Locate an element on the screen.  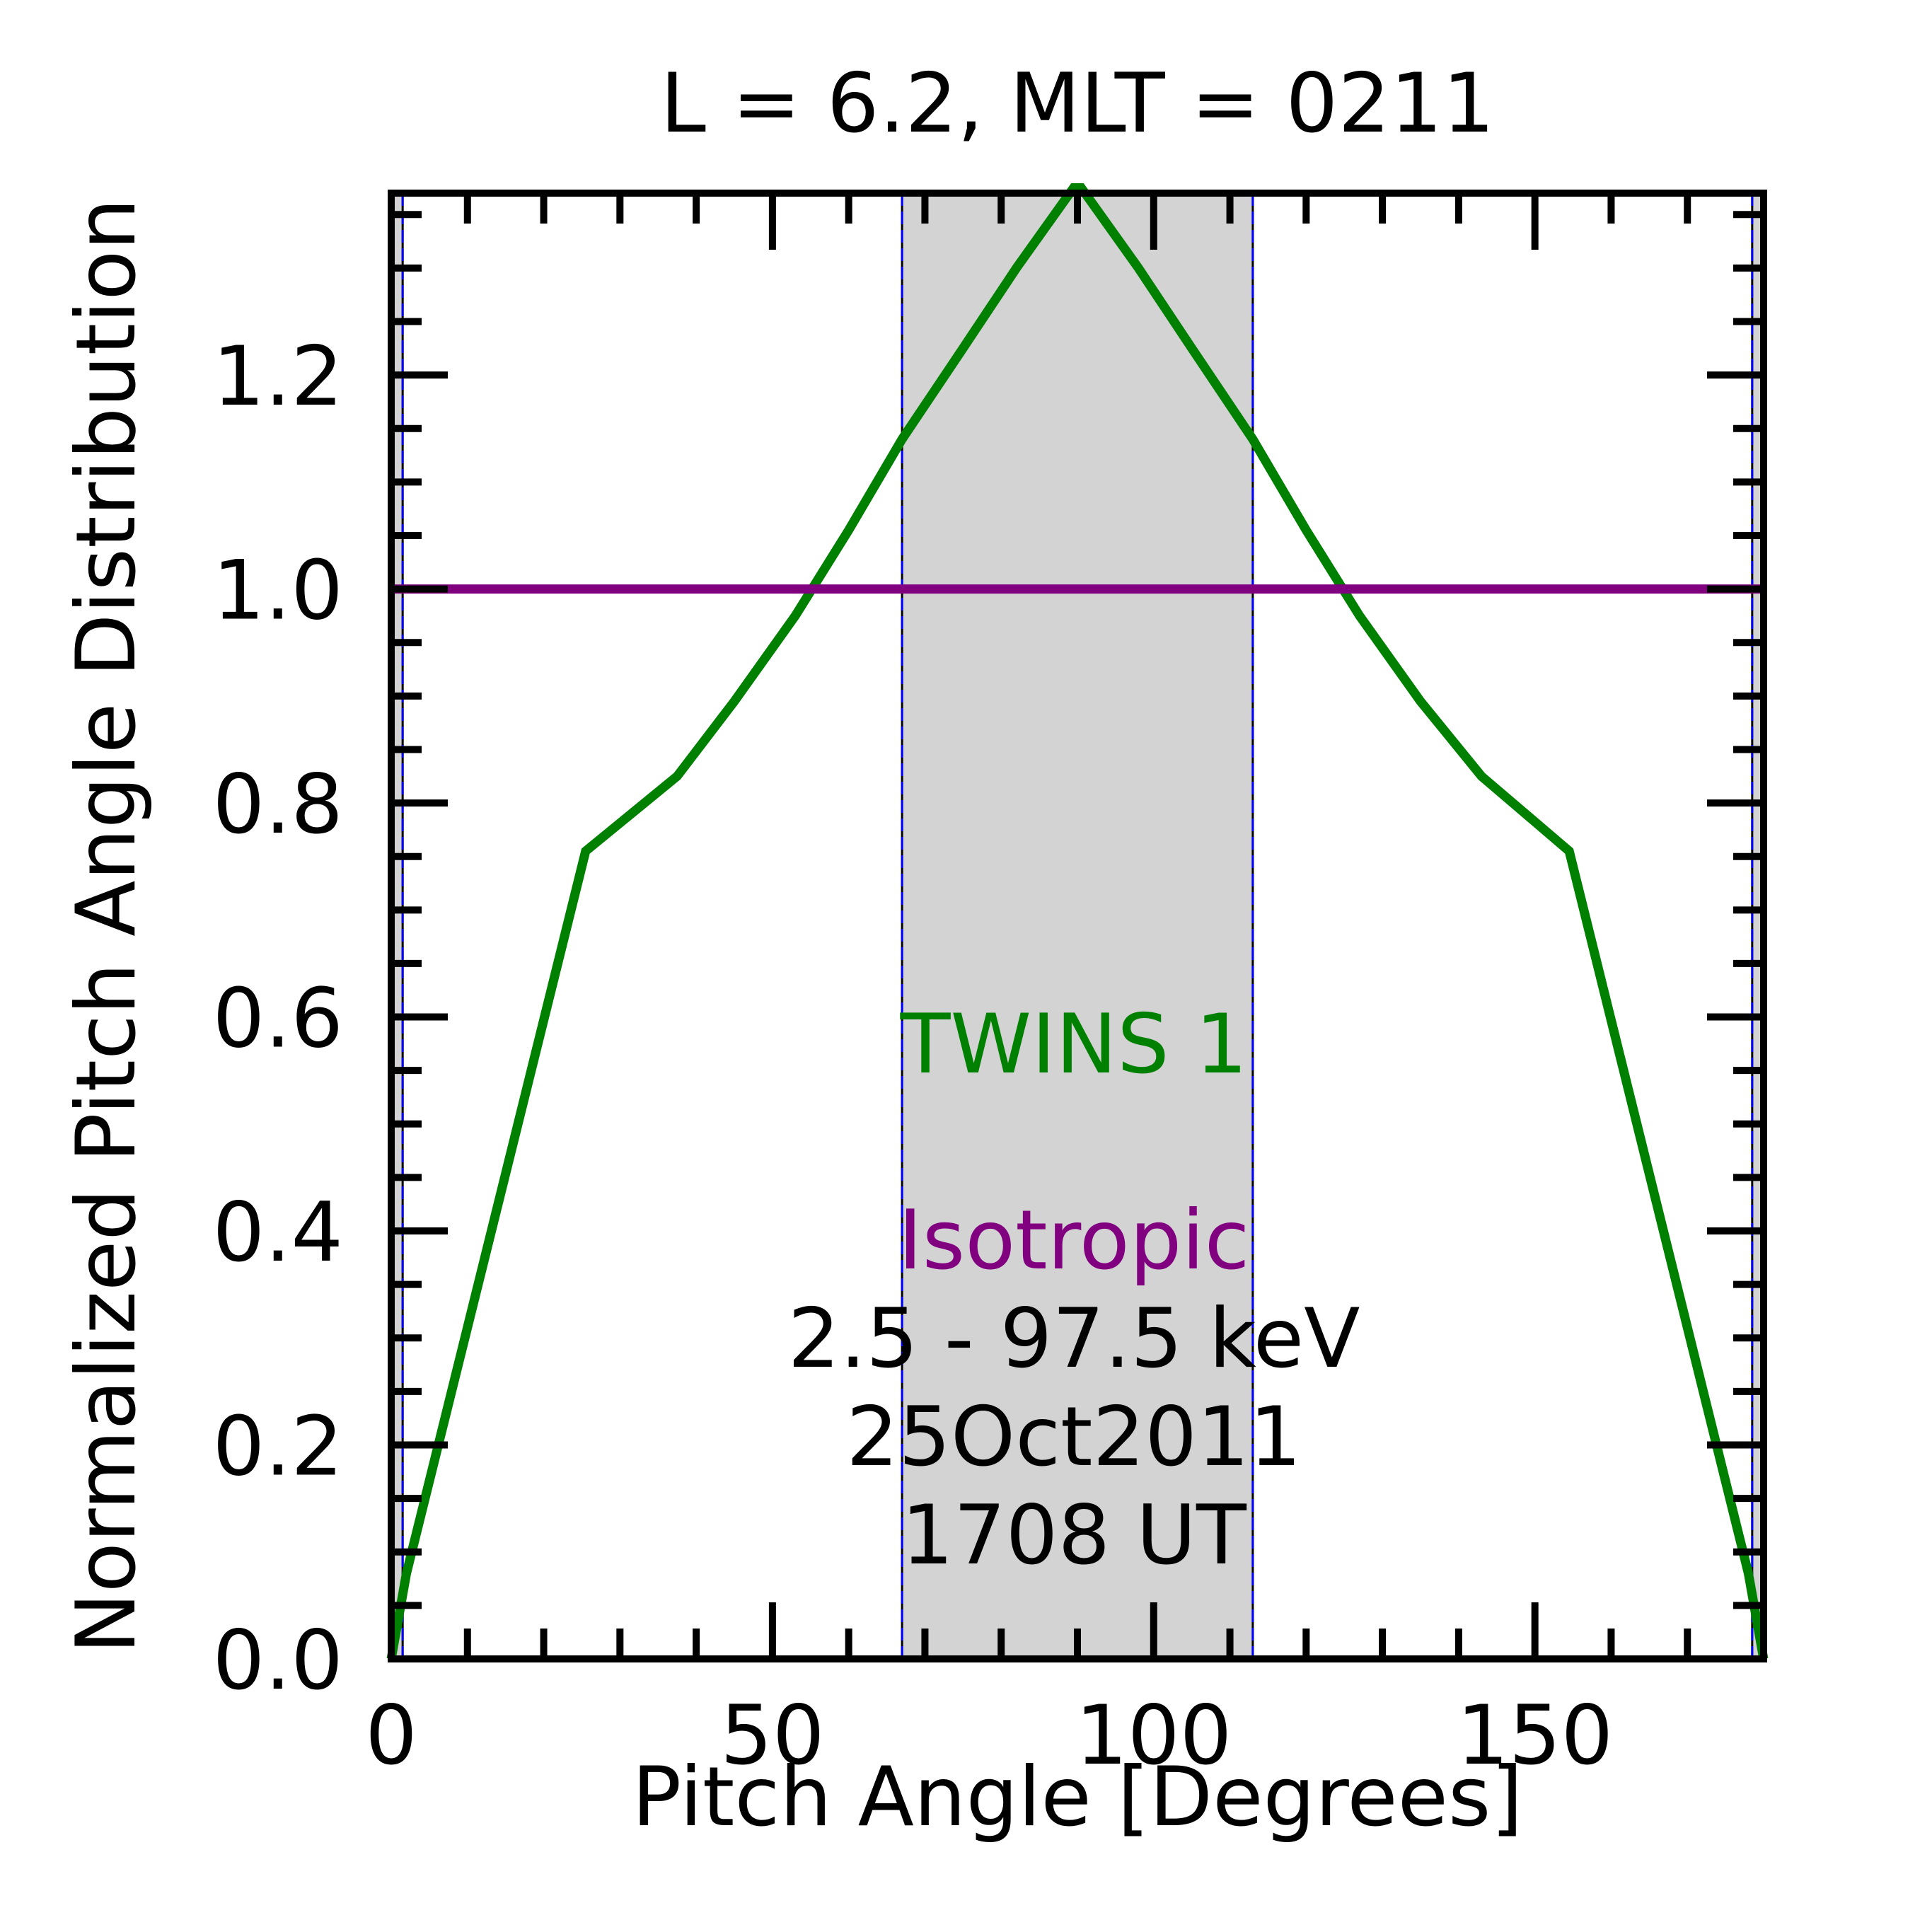
y-tick-label-0.8: 0.8 is located at coordinates (278, 804).